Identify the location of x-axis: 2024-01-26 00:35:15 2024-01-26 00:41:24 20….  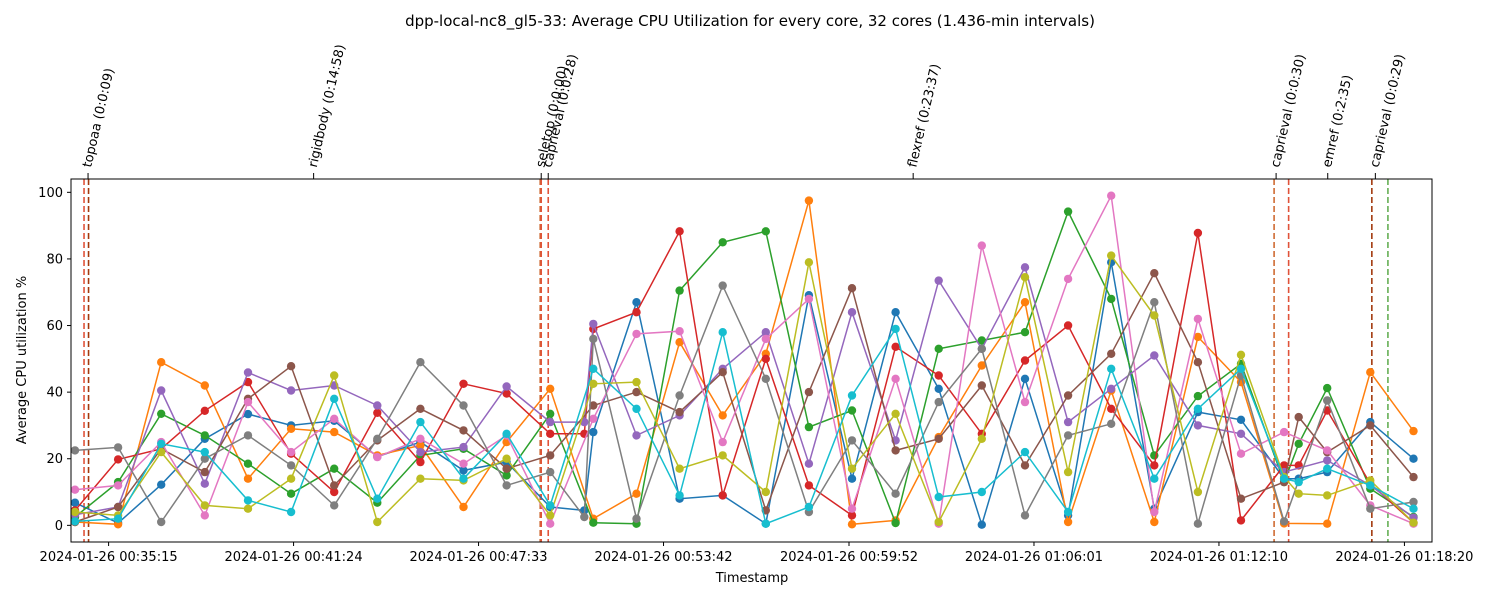
(756, 553).